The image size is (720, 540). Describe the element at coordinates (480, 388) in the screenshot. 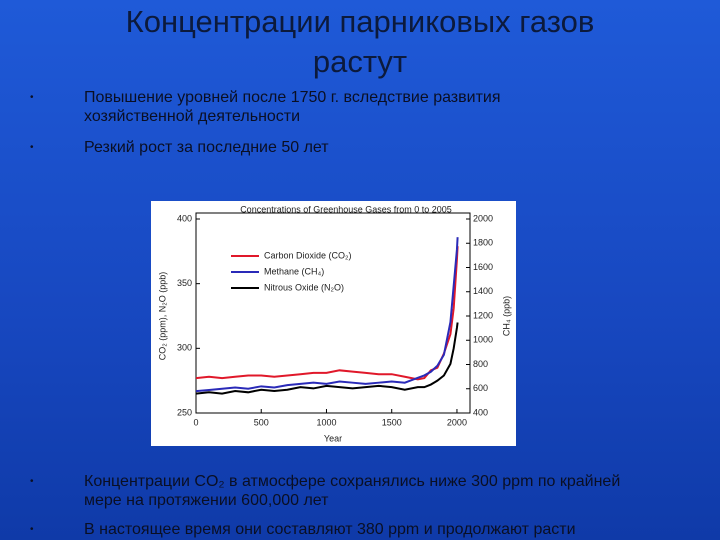

I see `y2-tick-label: 600` at that location.